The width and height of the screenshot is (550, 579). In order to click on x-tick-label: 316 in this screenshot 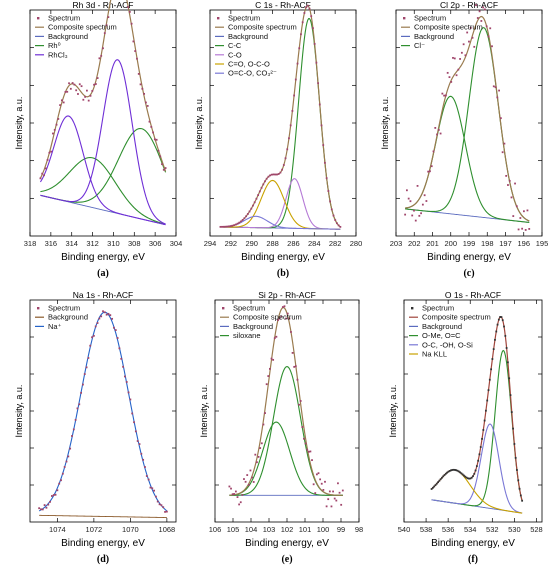, I will do `click(51, 243)`.